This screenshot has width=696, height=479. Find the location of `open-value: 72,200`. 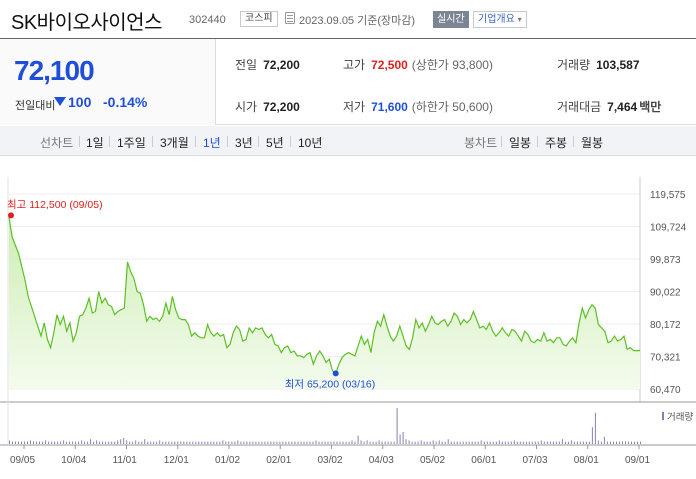

open-value: 72,200 is located at coordinates (281, 107).